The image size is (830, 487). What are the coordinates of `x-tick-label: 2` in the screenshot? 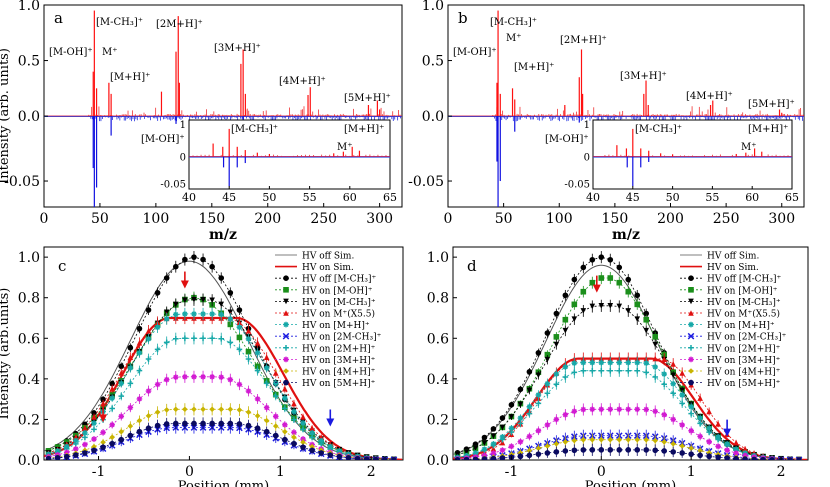 It's located at (371, 472).